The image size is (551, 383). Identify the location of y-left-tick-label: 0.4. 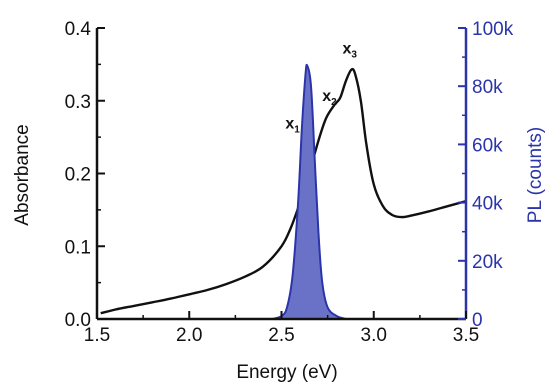
(78, 29).